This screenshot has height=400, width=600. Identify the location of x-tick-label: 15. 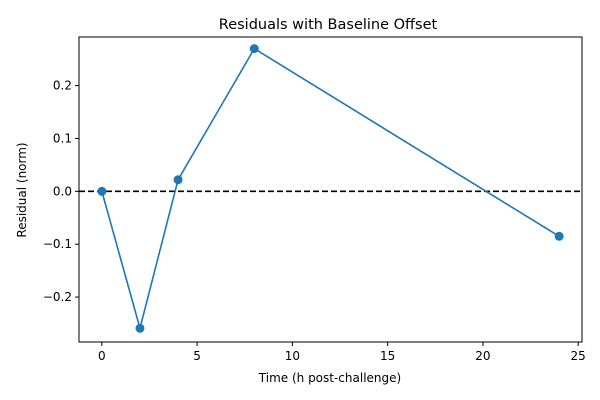
(387, 356).